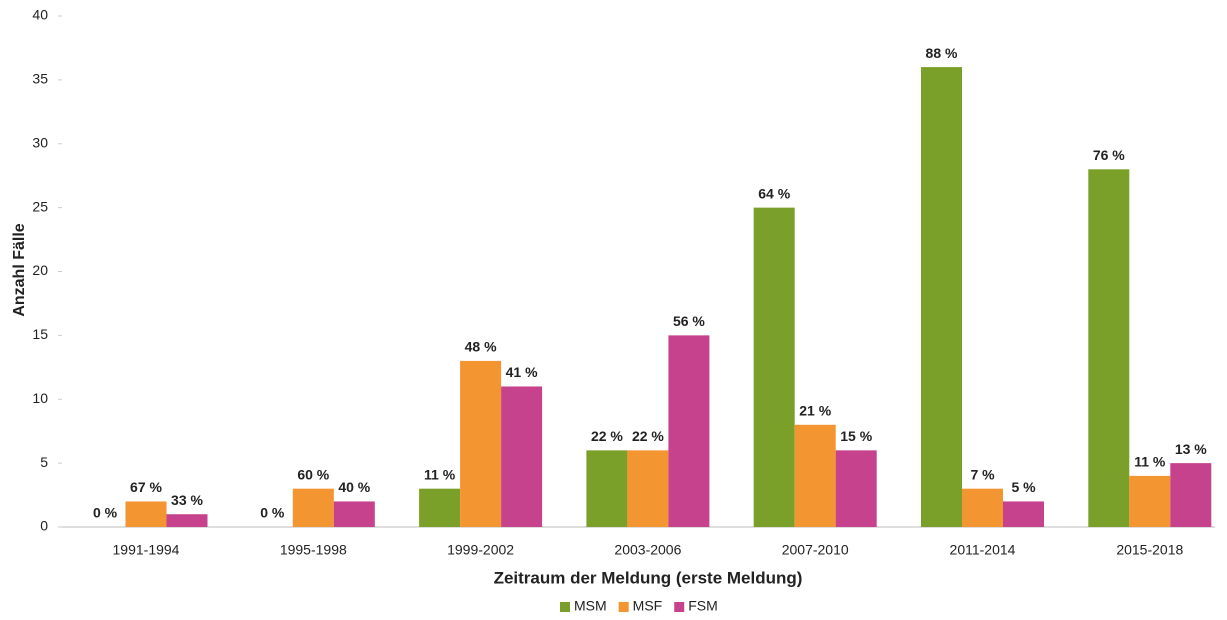  Describe the element at coordinates (187, 500) in the screenshot. I see `data-label: 33 %` at that location.